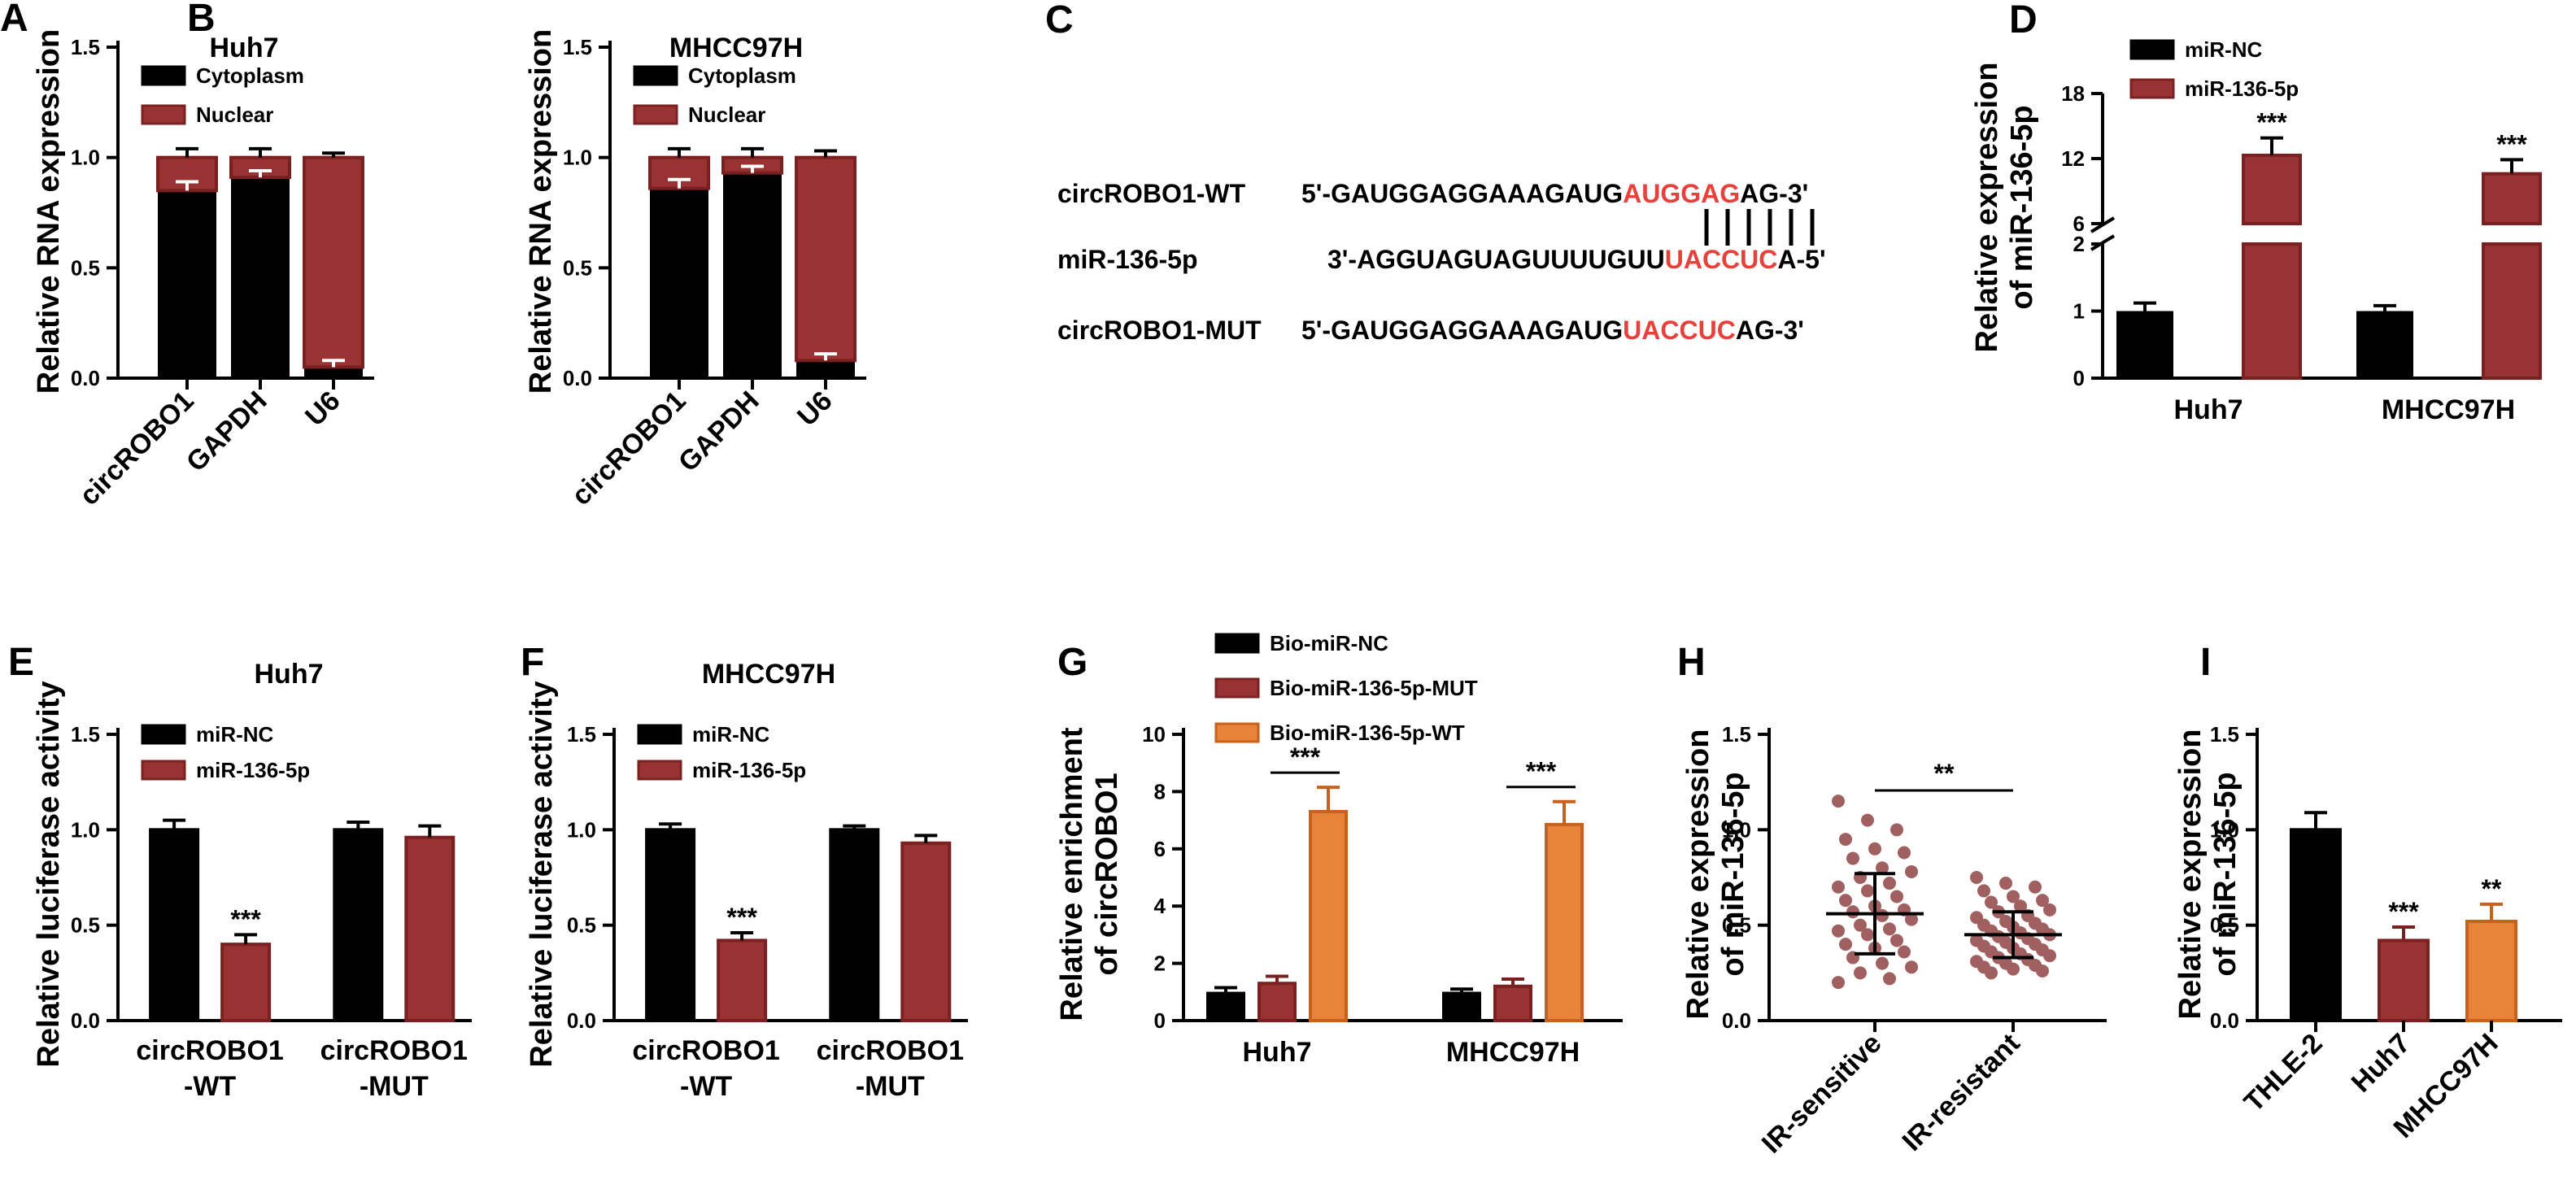  Describe the element at coordinates (1154, 734) in the screenshot. I see `y-tick-label: 10` at that location.